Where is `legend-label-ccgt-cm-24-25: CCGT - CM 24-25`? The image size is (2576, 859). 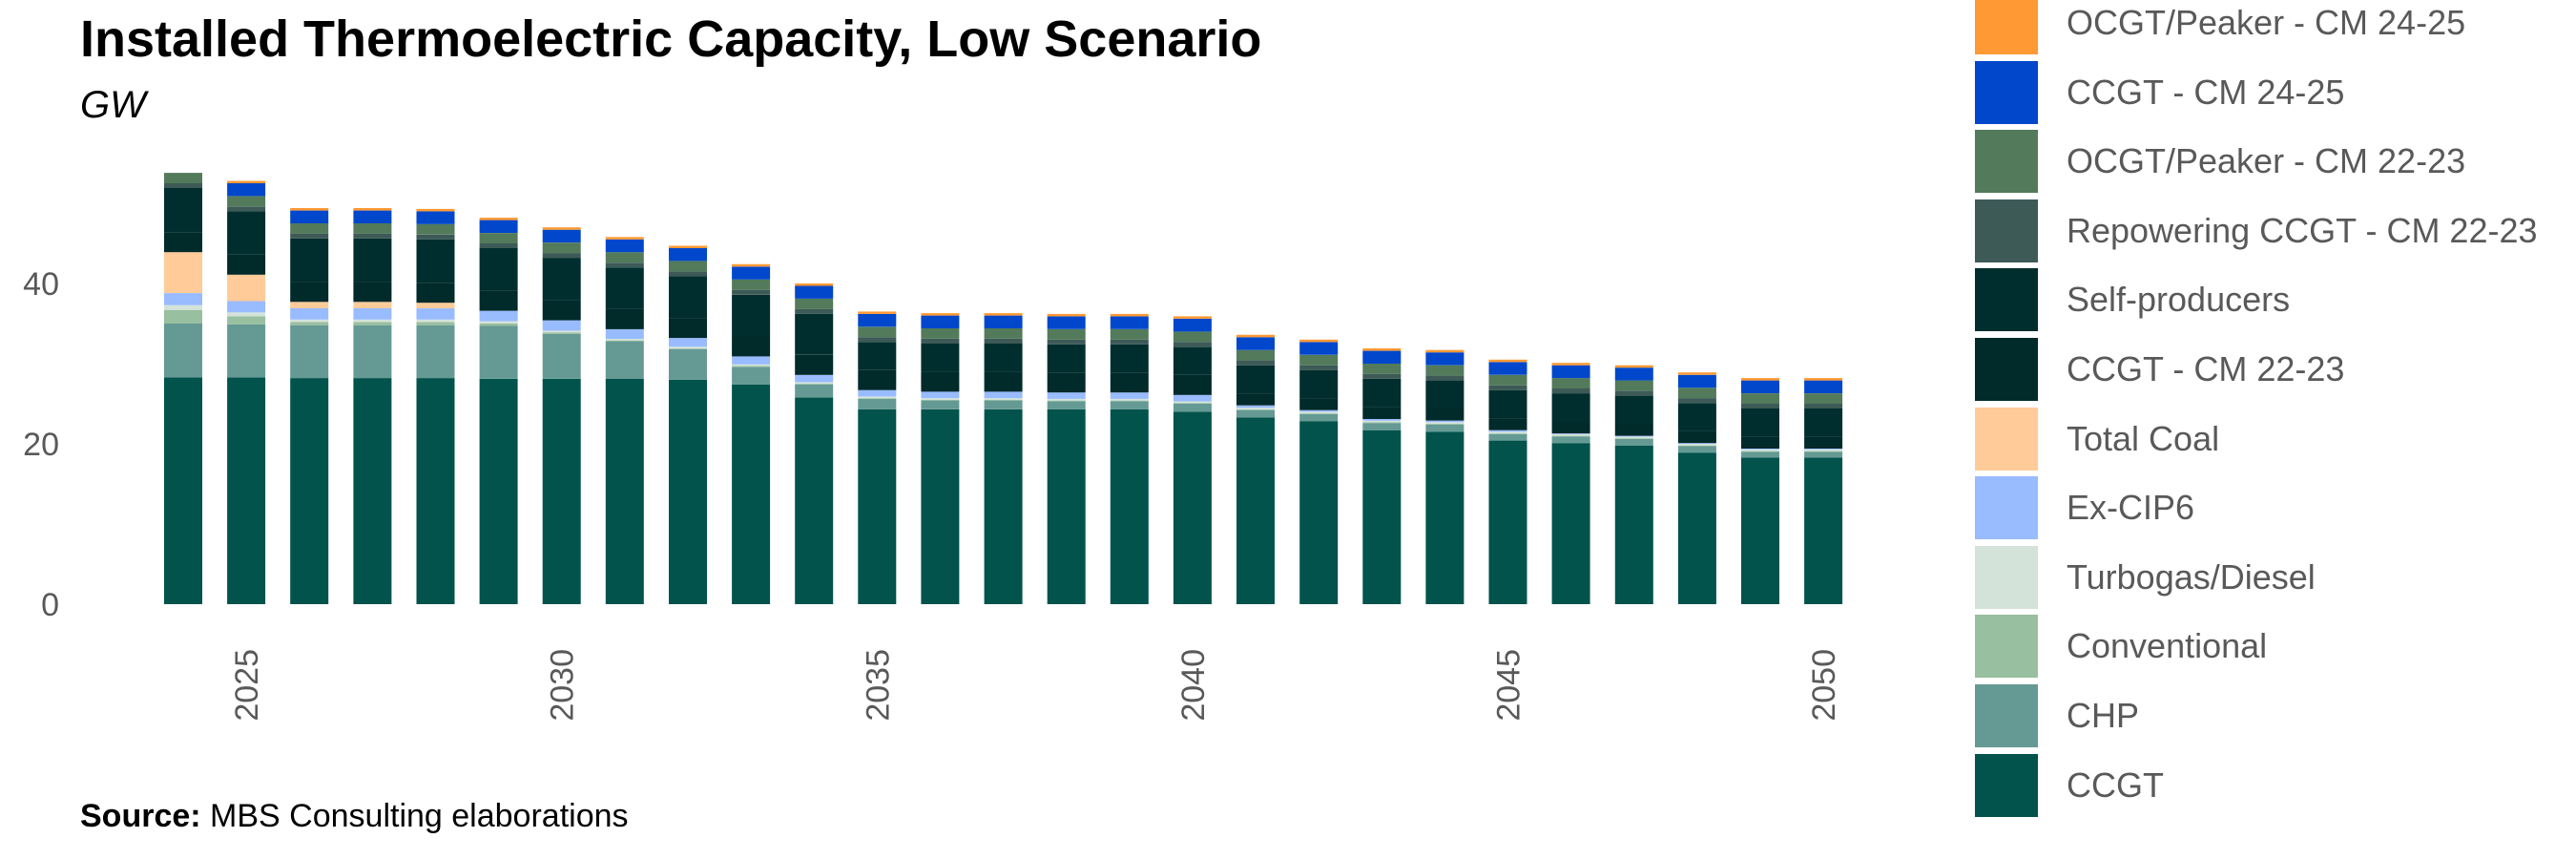 legend-label-ccgt-cm-24-25: CCGT - CM 24-25 is located at coordinates (2206, 92).